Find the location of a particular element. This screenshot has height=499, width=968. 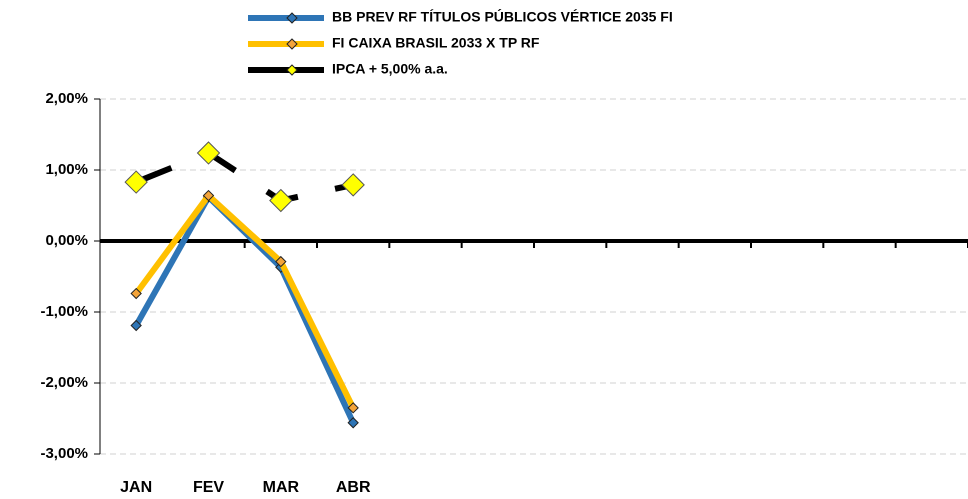

y-tick-label: -1,00% is located at coordinates (64, 311).